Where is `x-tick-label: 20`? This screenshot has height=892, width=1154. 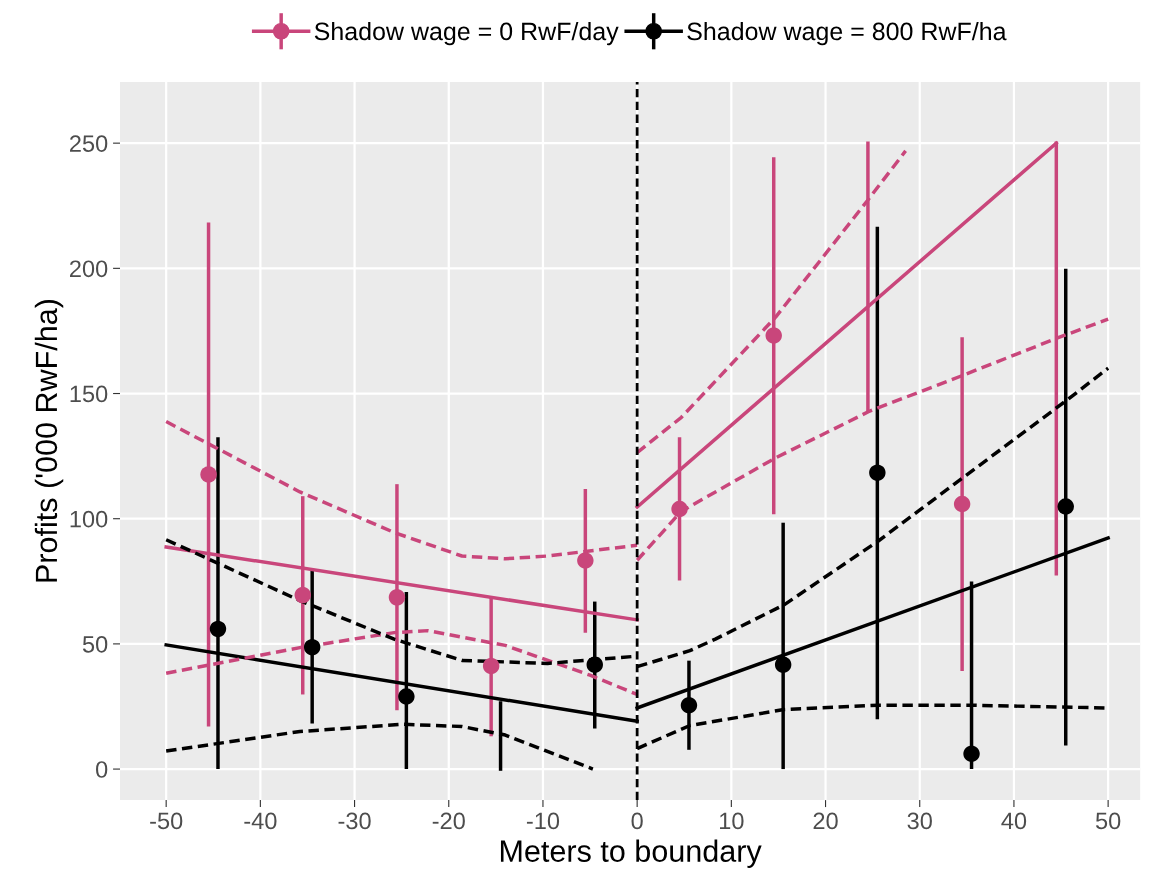 x-tick-label: 20 is located at coordinates (825, 821).